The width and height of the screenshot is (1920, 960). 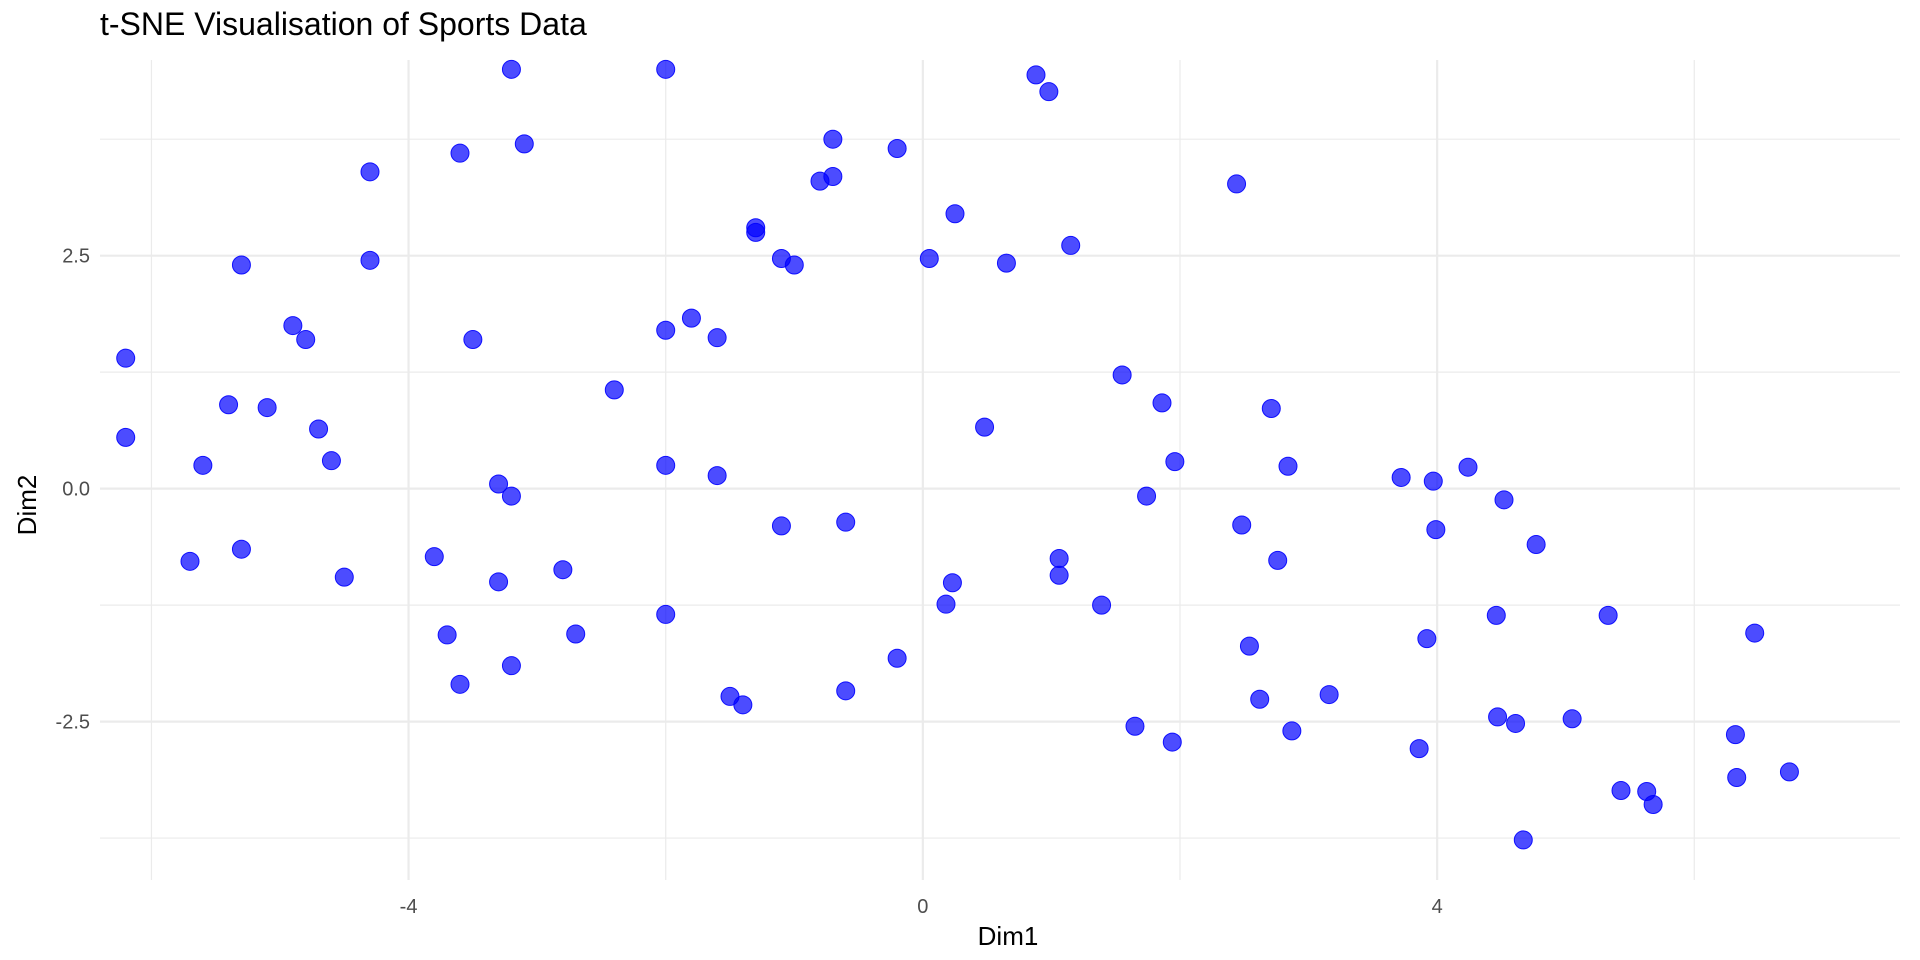 I want to click on y-tick-label: -2.5, so click(x=73, y=723).